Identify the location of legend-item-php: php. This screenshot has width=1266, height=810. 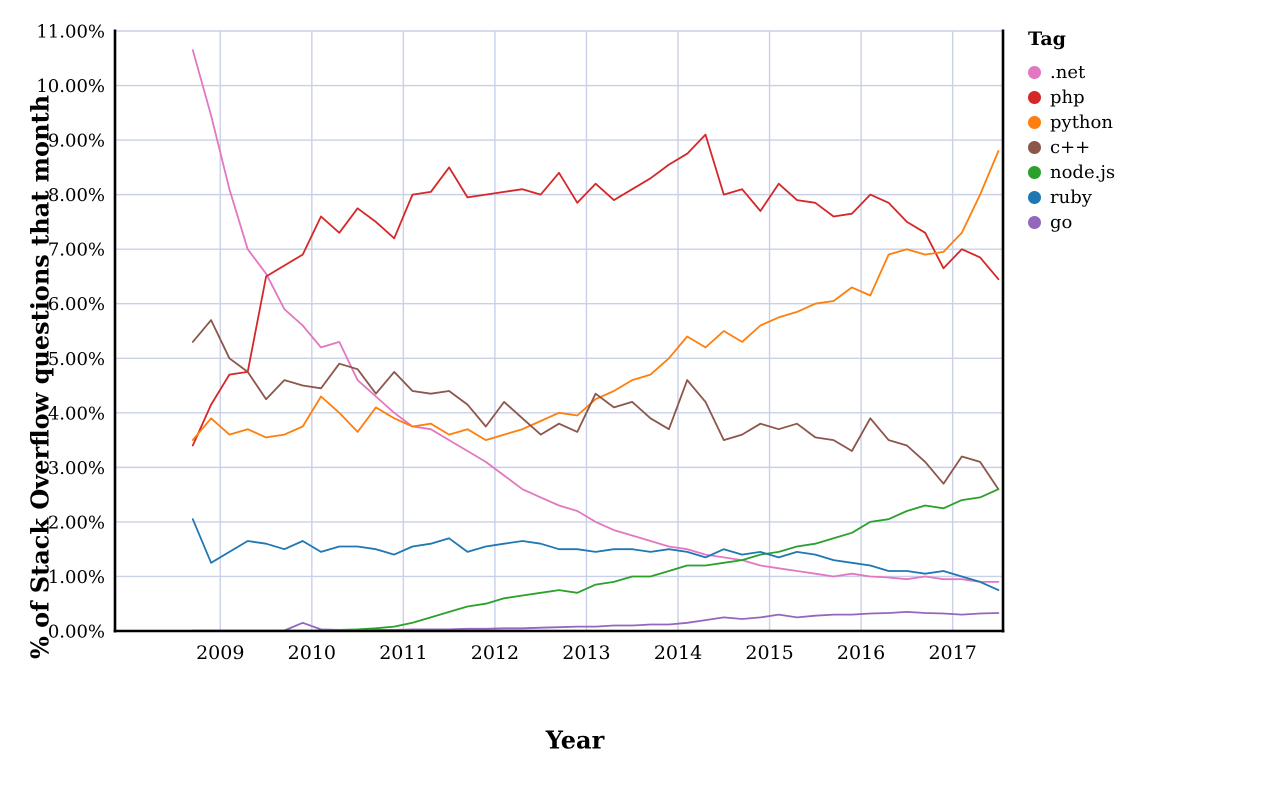
(1071, 97).